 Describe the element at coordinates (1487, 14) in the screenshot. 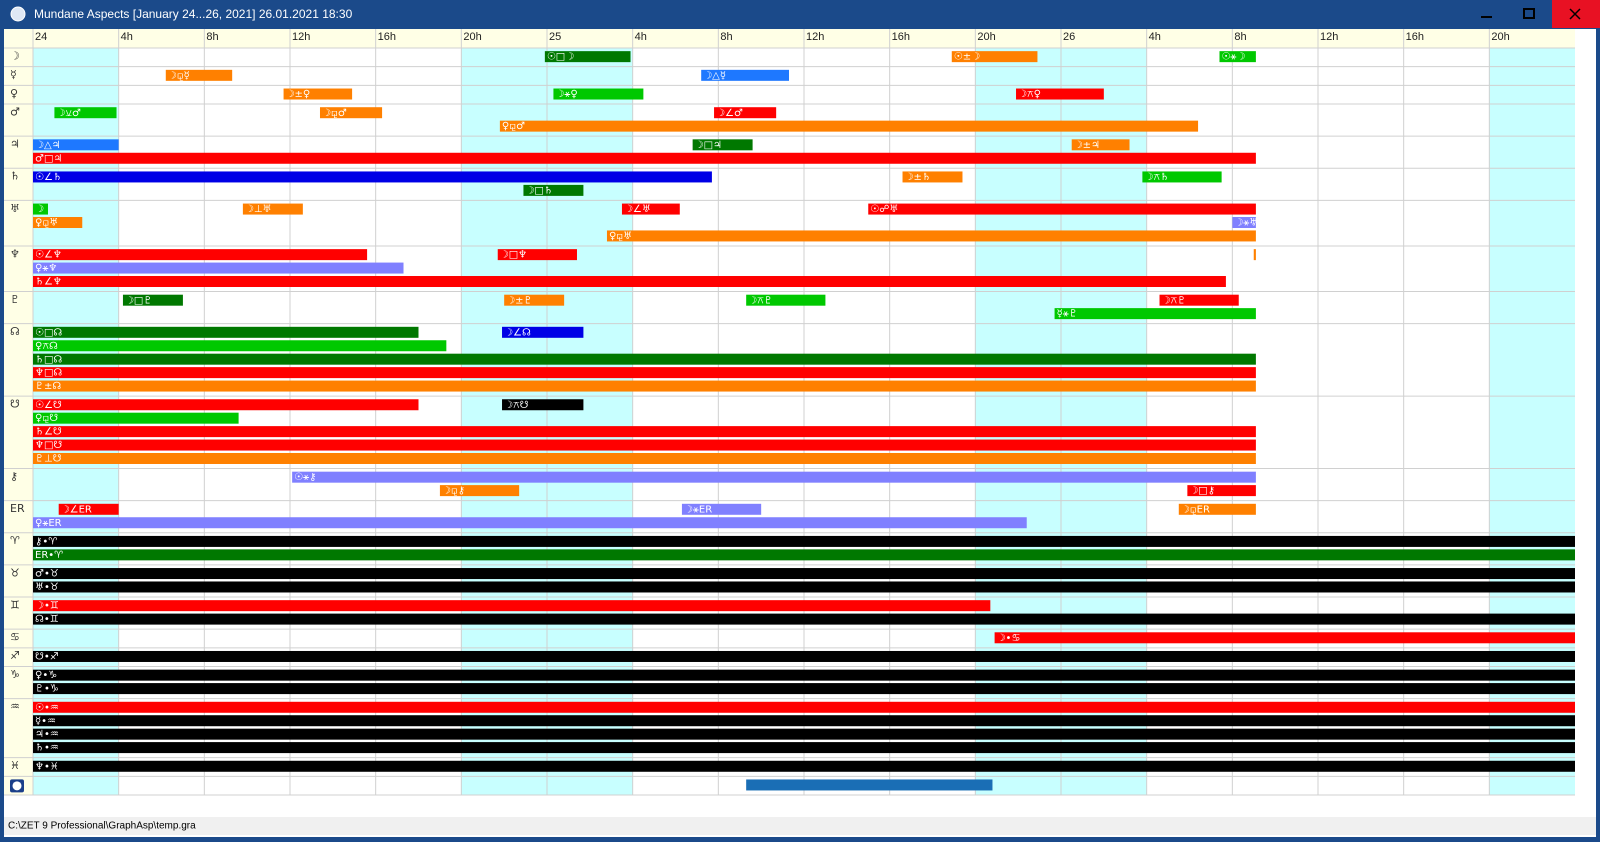

I see `minimize-button` at that location.